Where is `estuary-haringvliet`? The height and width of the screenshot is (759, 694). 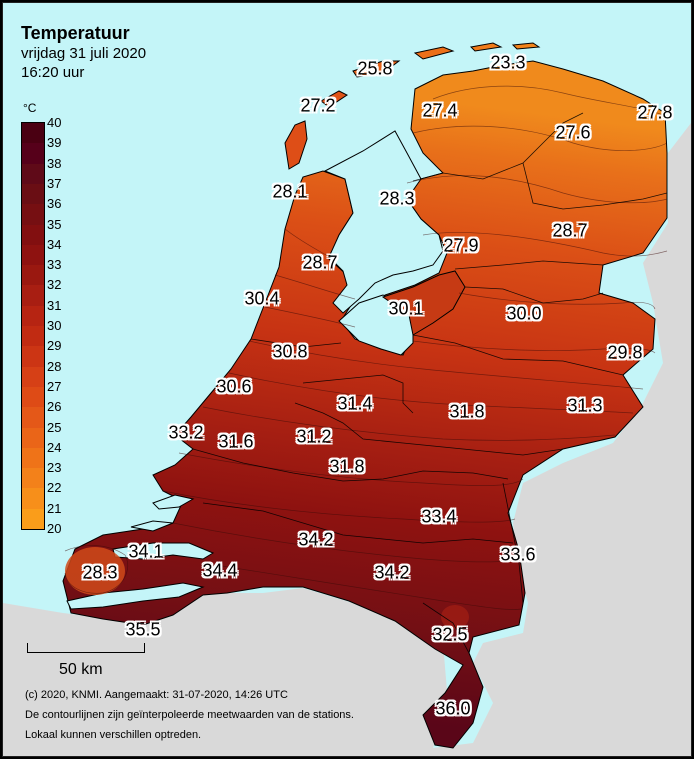 estuary-haringvliet is located at coordinates (173, 502).